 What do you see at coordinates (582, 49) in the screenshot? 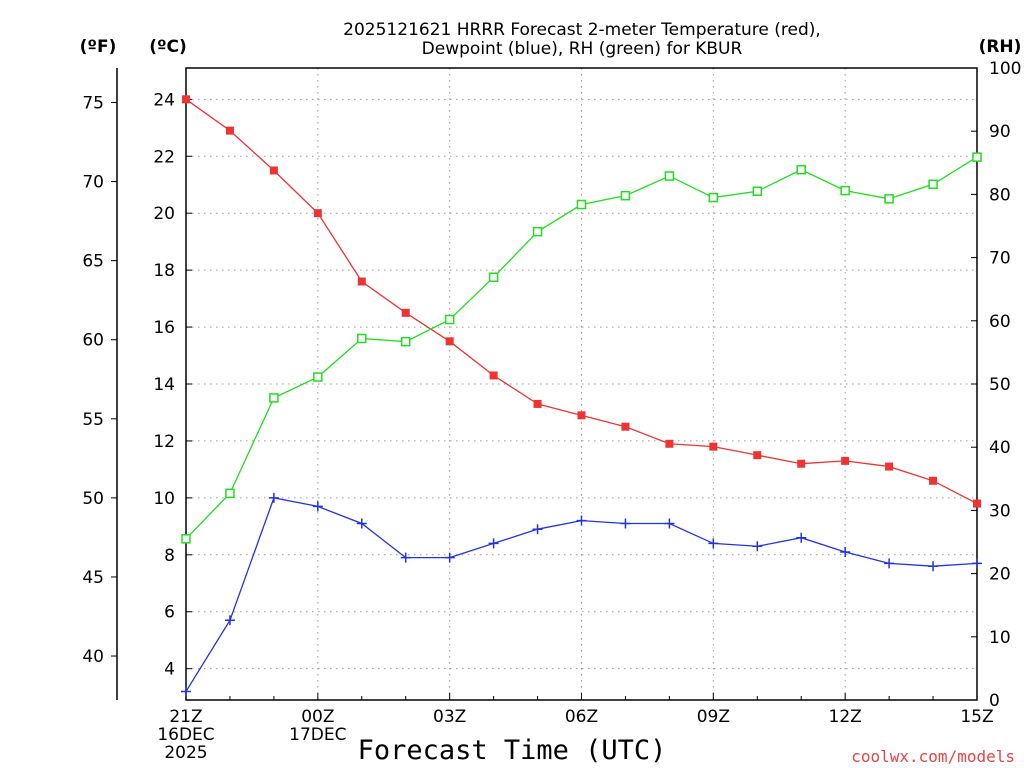
I see `chart-title-line2: Dewpoint (blue), RH (green) for KBUR` at bounding box center [582, 49].